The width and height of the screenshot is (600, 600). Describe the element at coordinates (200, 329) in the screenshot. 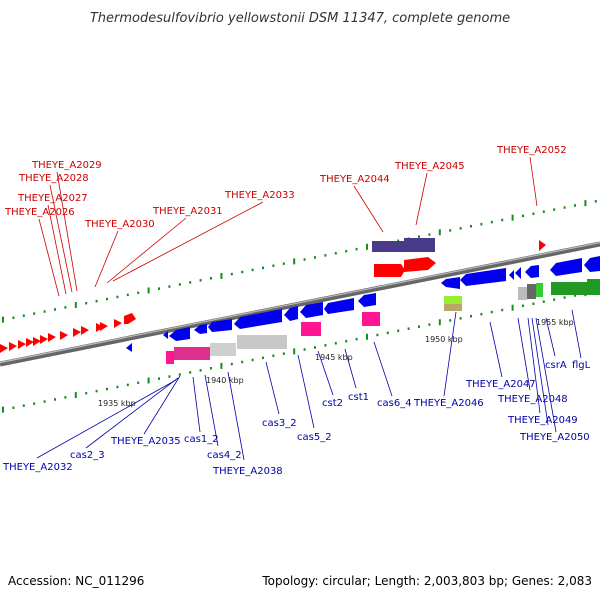

I see `gene-THEYE_A2035` at that location.